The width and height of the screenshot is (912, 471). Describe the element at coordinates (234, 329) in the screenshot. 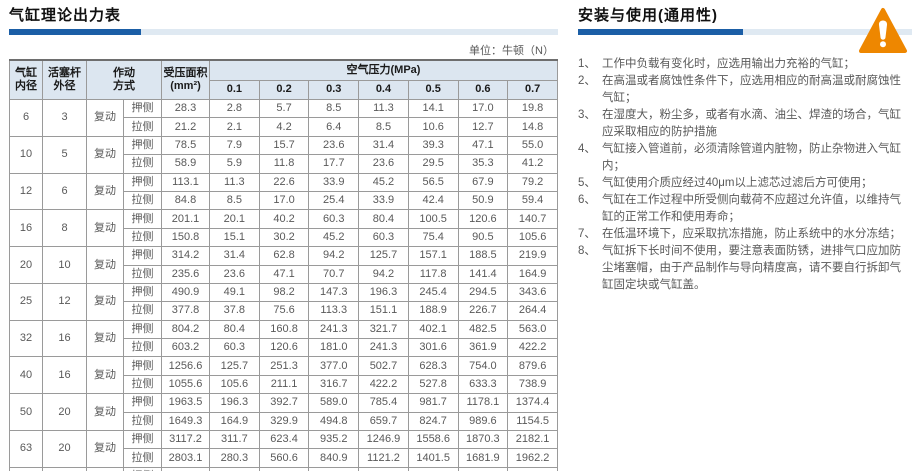

I see `force-cell: 80.4` at that location.